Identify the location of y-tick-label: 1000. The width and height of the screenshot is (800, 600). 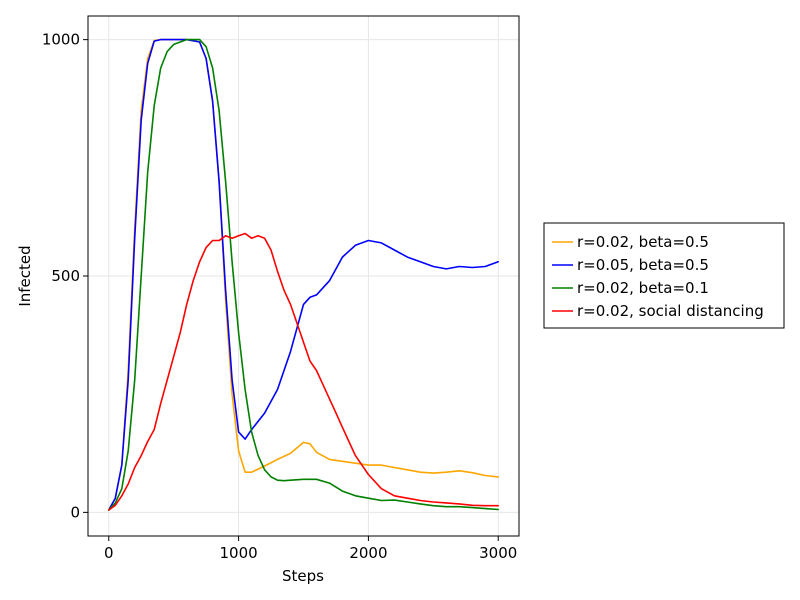
(61, 40).